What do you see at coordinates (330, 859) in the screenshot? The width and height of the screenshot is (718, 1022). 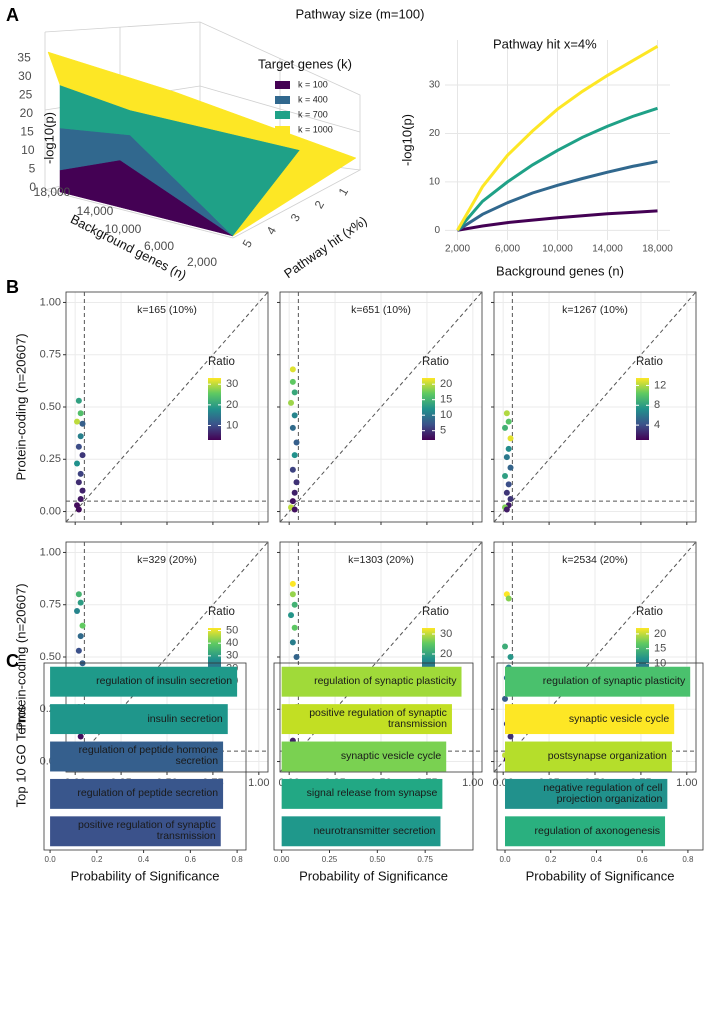 I see `x-tick-label: 0.25` at bounding box center [330, 859].